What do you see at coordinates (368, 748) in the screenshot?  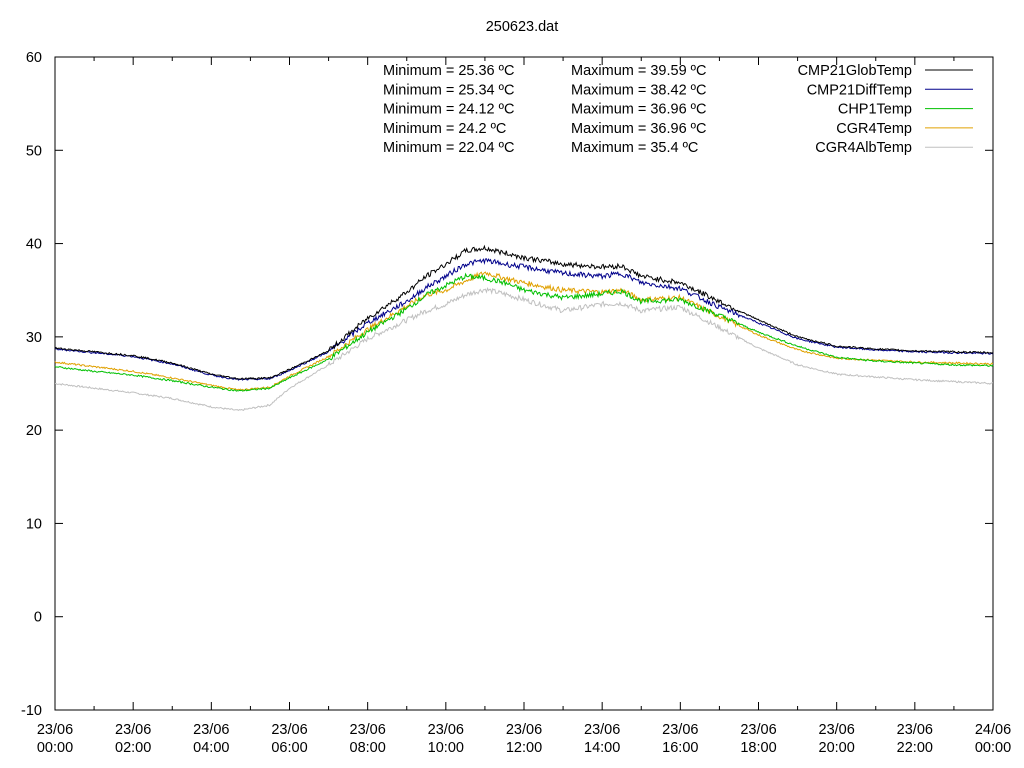 I see `x-tick-time: 08:00` at bounding box center [368, 748].